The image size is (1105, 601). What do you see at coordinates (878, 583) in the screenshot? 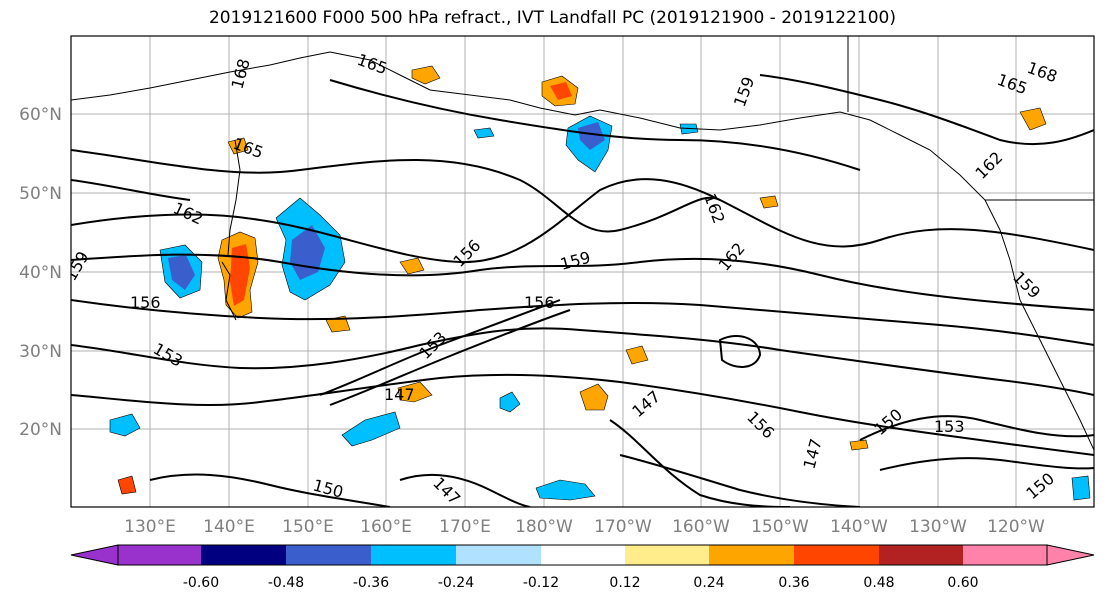
I see `colorbar-tick-label: 0.48` at bounding box center [878, 583].